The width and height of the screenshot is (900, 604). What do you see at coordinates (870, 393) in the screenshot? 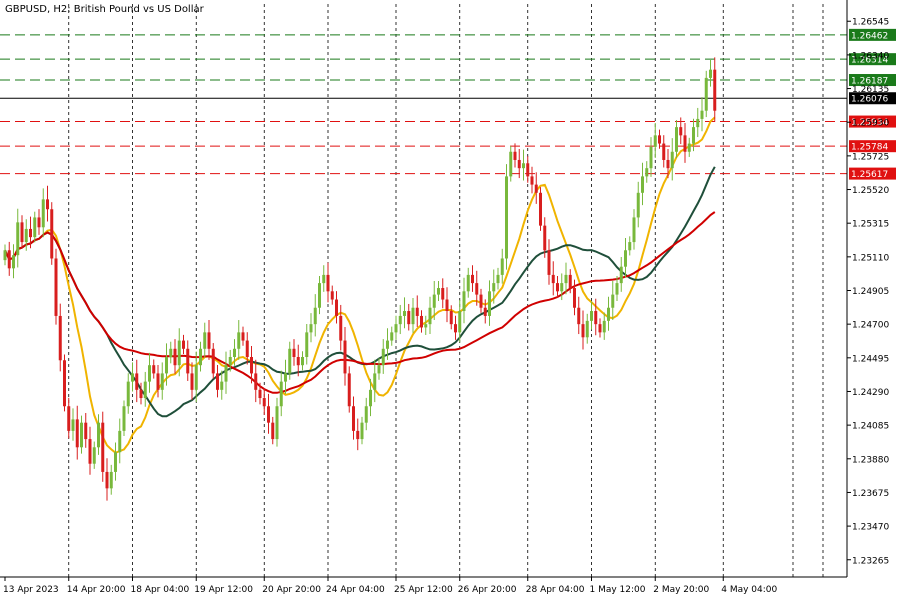
I see `y-tick-label: 1.24290` at bounding box center [870, 393].